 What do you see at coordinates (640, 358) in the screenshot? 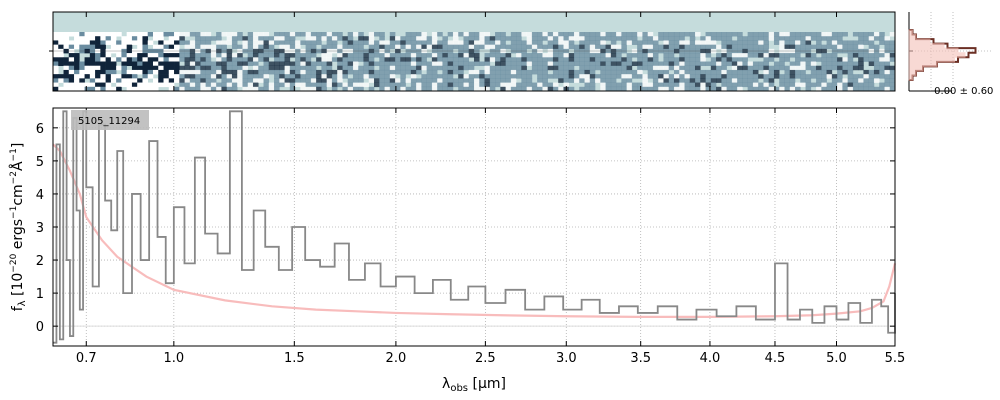
I see `x-tick-label: 3.5` at bounding box center [640, 358].